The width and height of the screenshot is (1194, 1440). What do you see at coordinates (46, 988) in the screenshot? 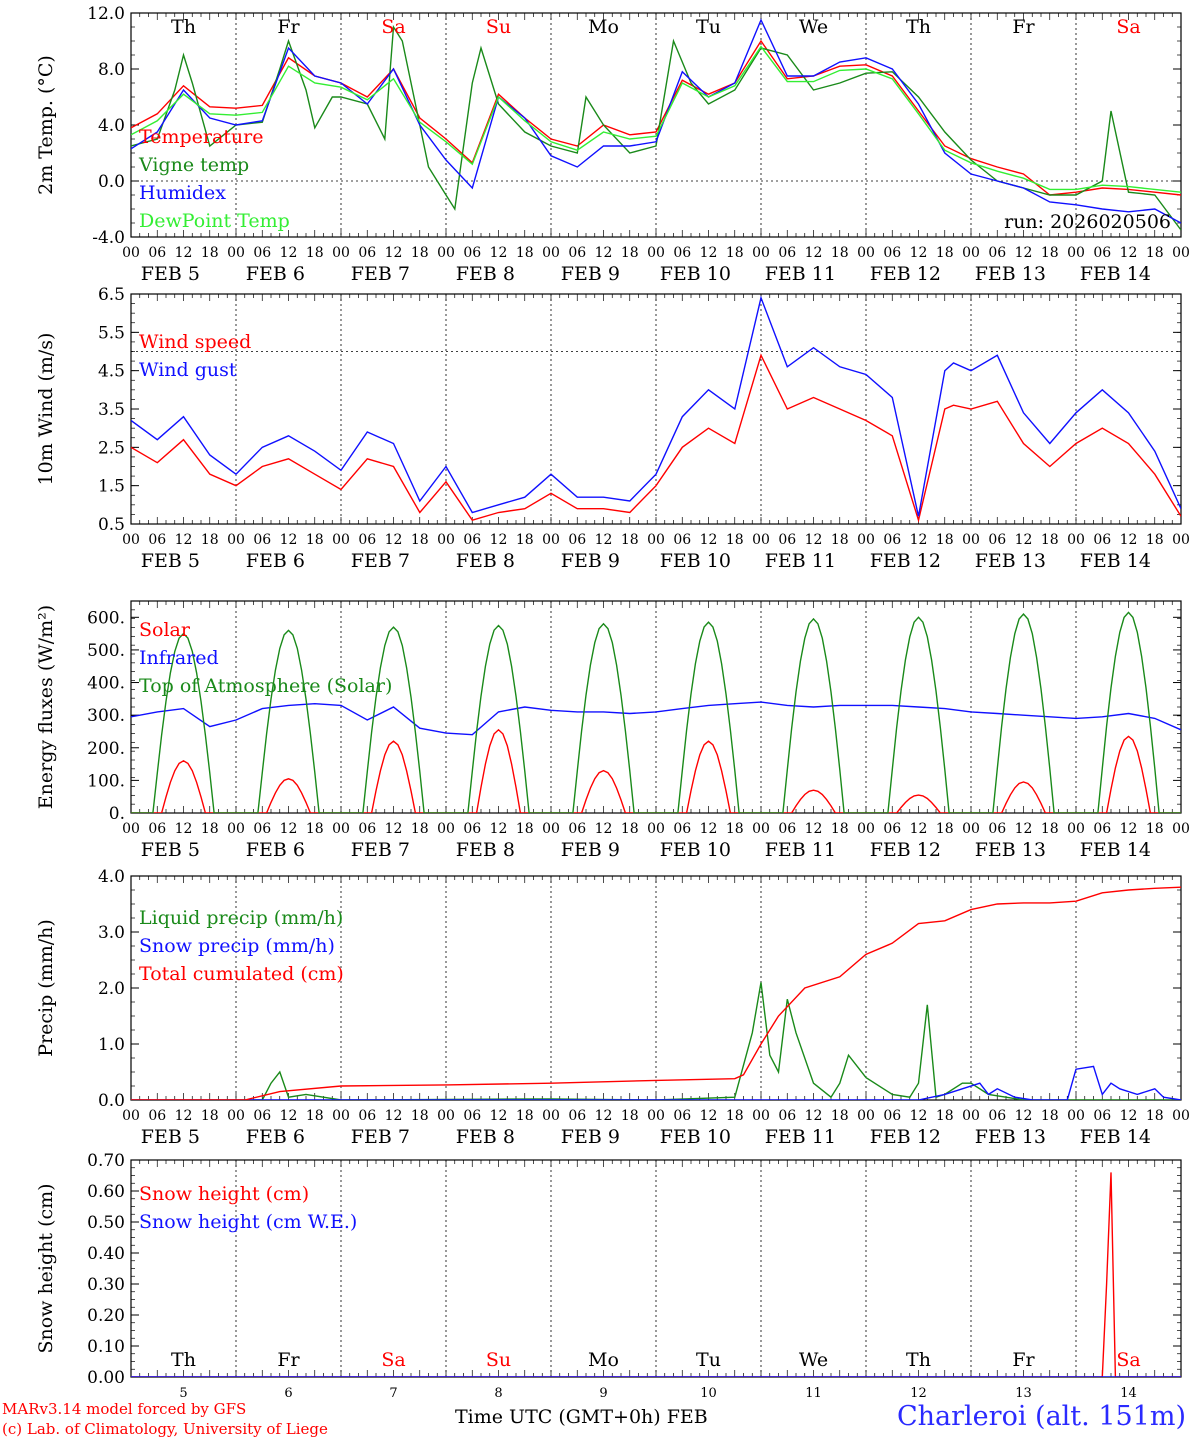
I see `y-axis-label: Precip (mm/h)` at bounding box center [46, 988].